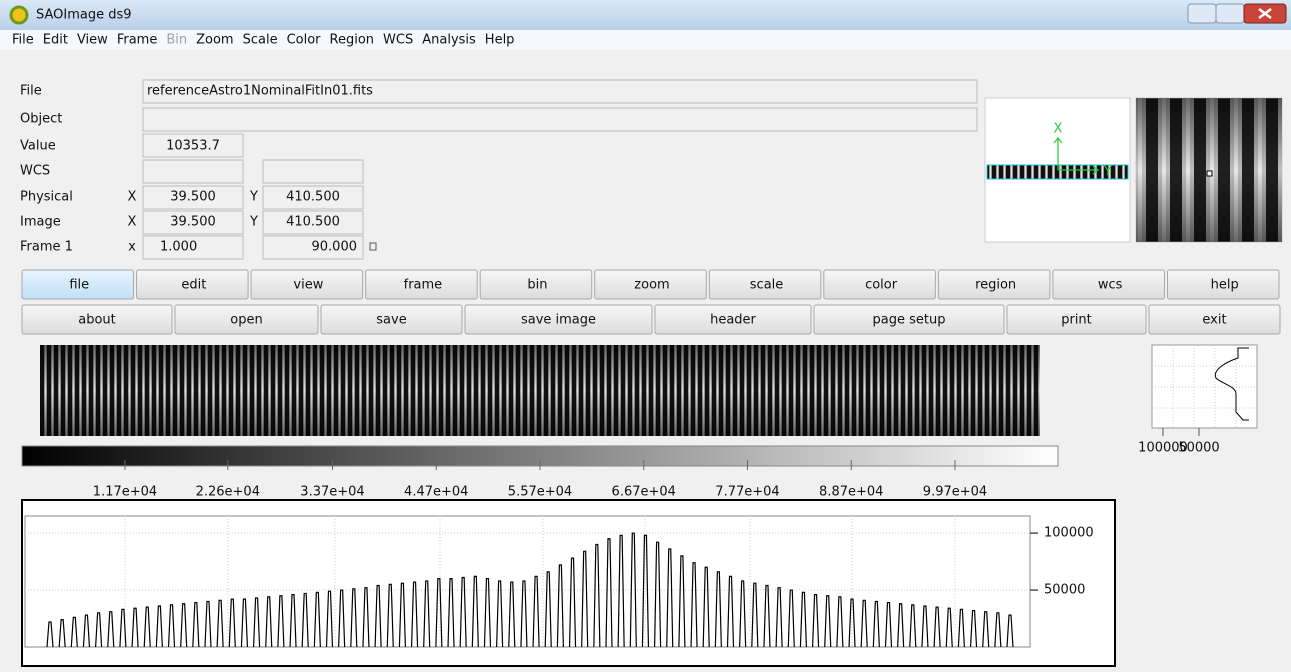 Image resolution: width=1291 pixels, height=672 pixels. Describe the element at coordinates (955, 492) in the screenshot. I see `colorbar-tick-label: 9.97e+04` at that location.